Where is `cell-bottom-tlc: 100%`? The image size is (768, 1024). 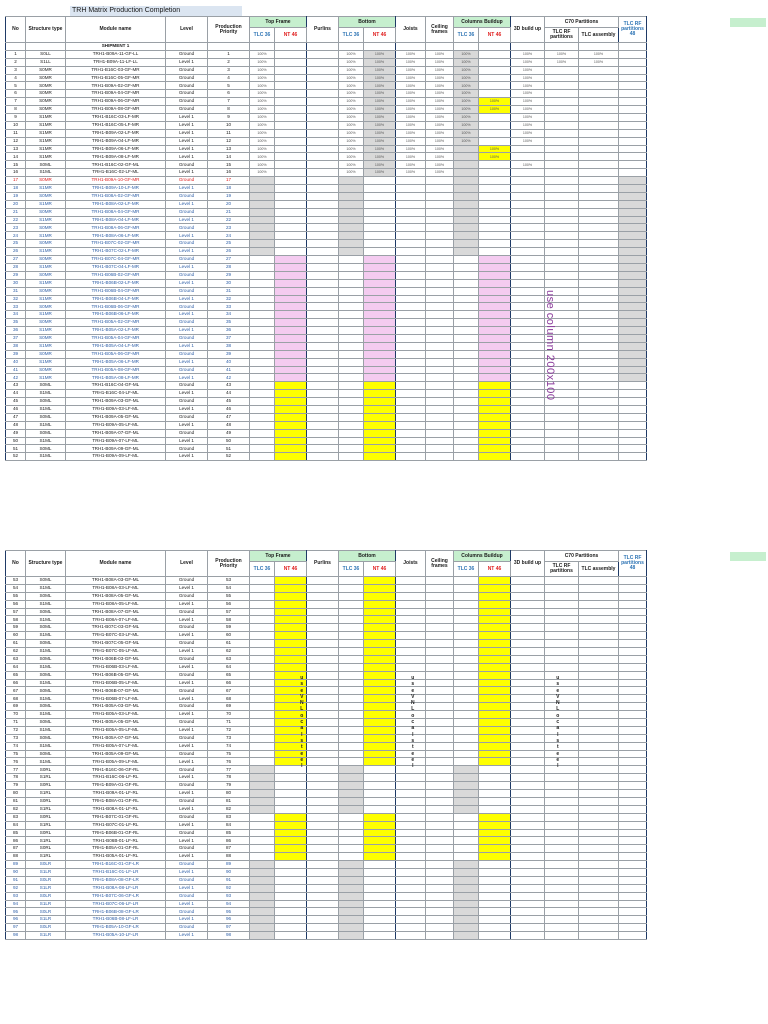
cell-bottom-tlc: 100% is located at coordinates (351, 78).